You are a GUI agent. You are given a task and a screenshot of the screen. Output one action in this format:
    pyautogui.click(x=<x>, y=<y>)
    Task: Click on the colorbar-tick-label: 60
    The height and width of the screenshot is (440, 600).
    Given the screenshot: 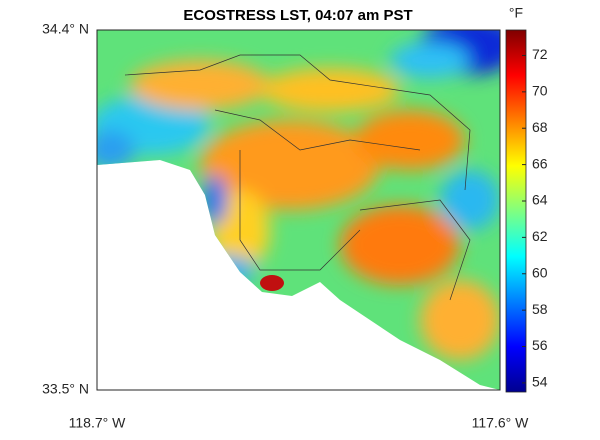 What is the action you would take?
    pyautogui.click(x=540, y=272)
    